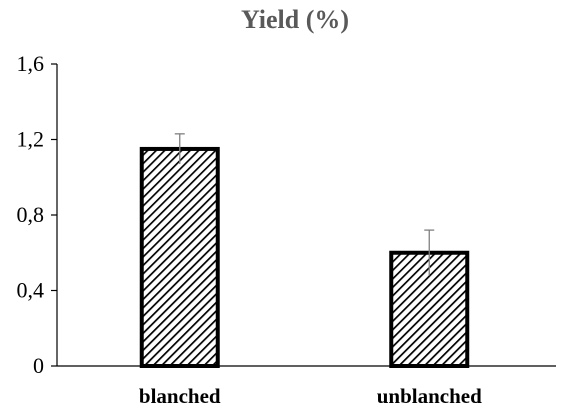 The width and height of the screenshot is (563, 415). Describe the element at coordinates (31, 214) in the screenshot. I see `y-tick-label: 0,8` at that location.